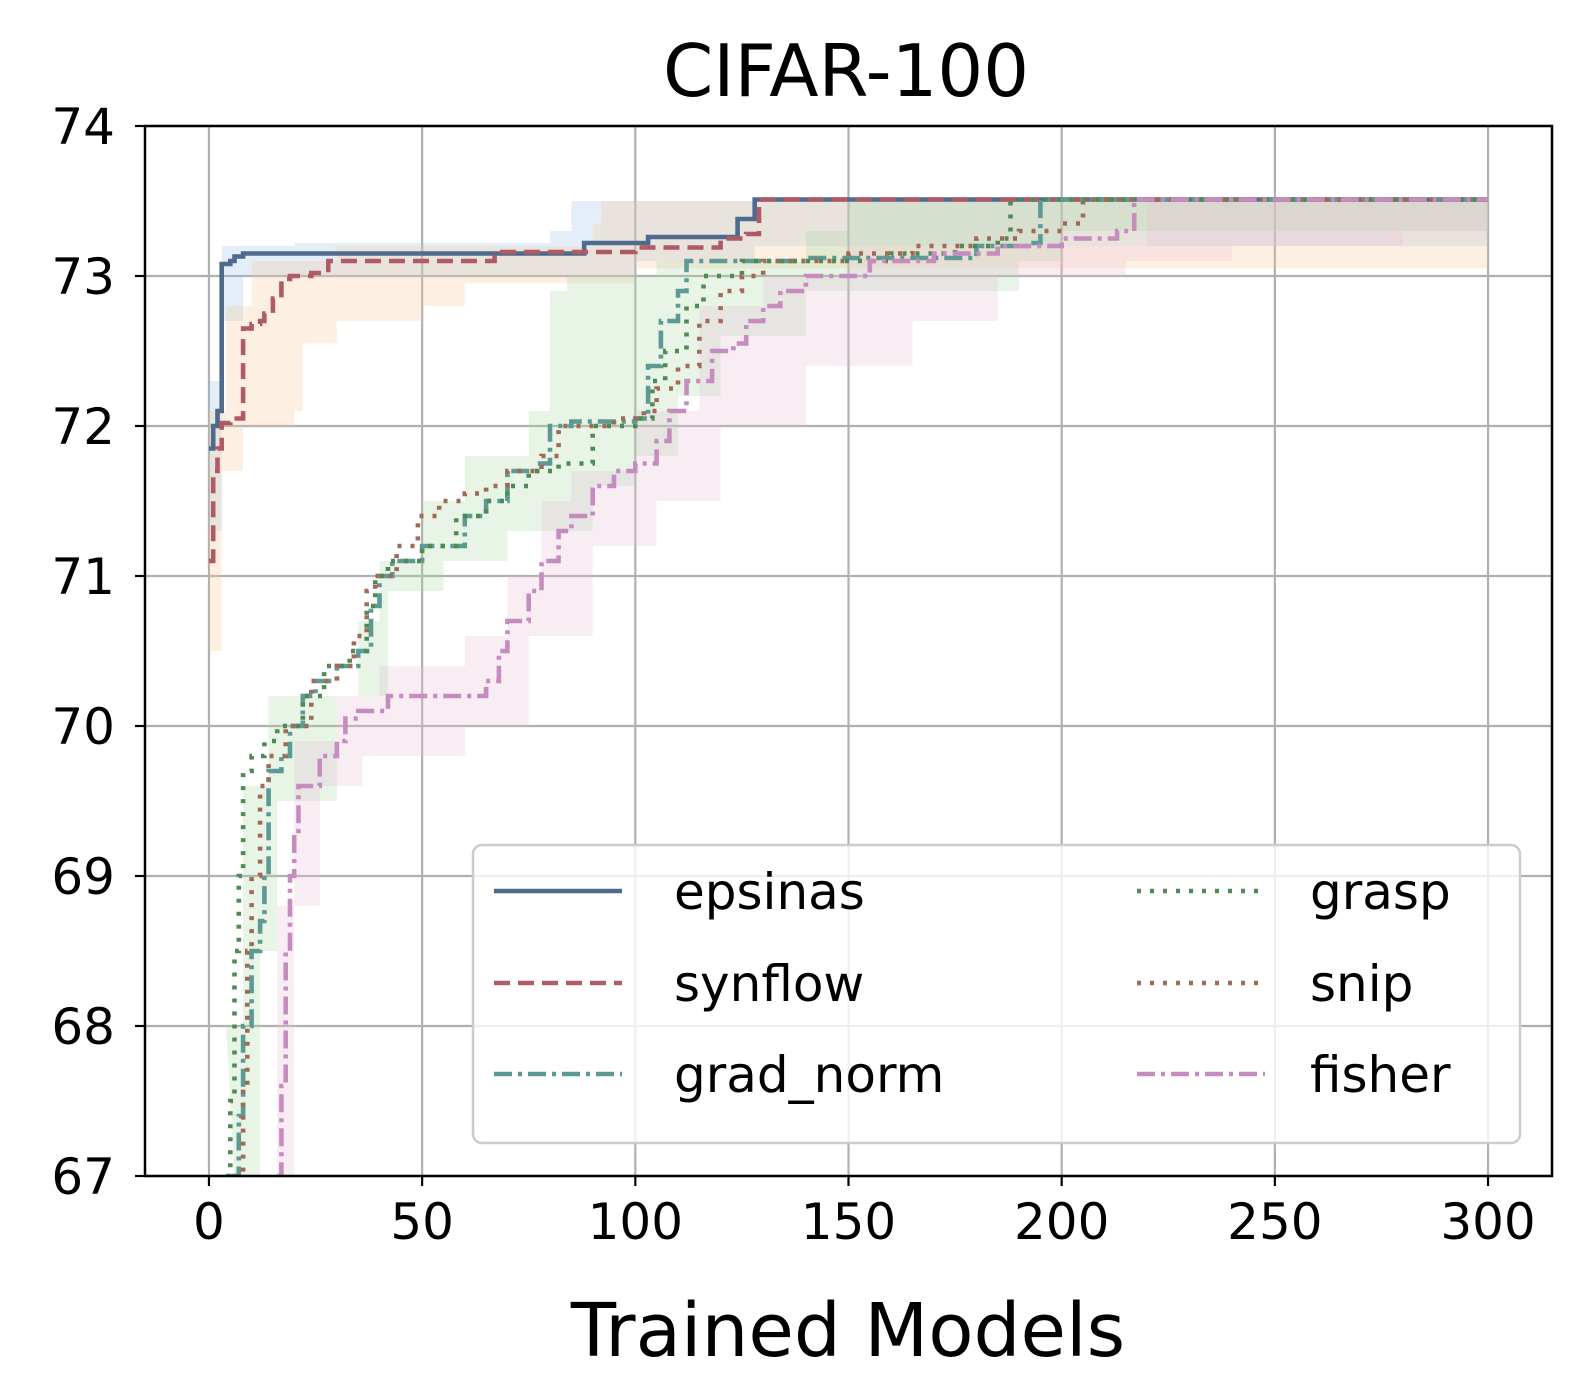  What do you see at coordinates (1487, 1222) in the screenshot?
I see `x-tick-label-300: 300` at bounding box center [1487, 1222].